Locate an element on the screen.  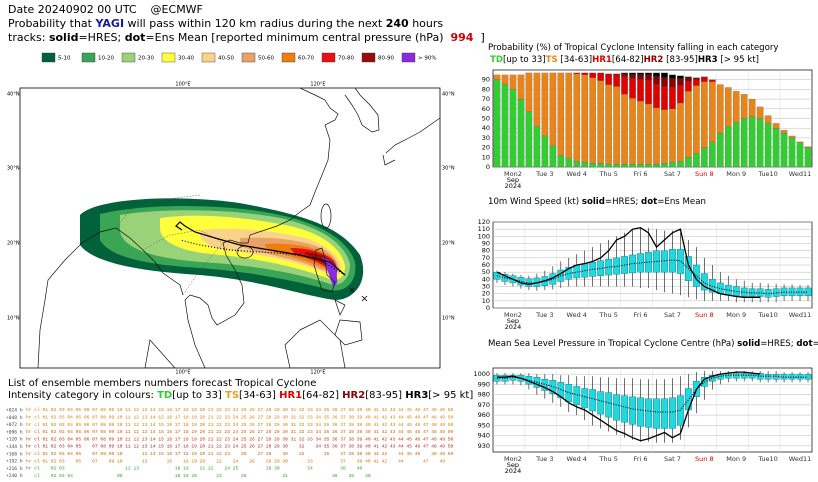
y-tick-label: 90 is located at coordinates (486, 244).